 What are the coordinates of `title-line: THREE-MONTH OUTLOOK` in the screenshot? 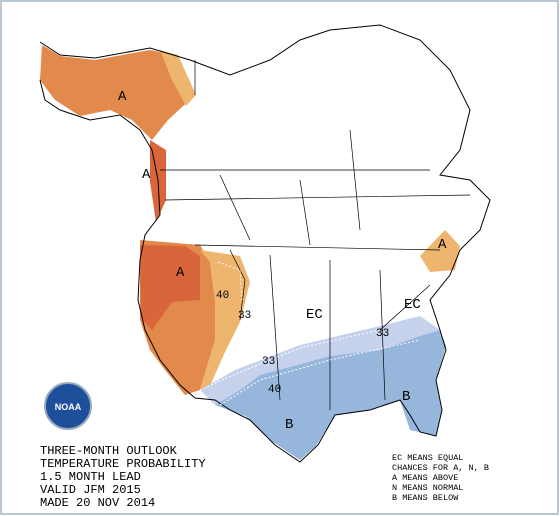 It's located at (109, 451).